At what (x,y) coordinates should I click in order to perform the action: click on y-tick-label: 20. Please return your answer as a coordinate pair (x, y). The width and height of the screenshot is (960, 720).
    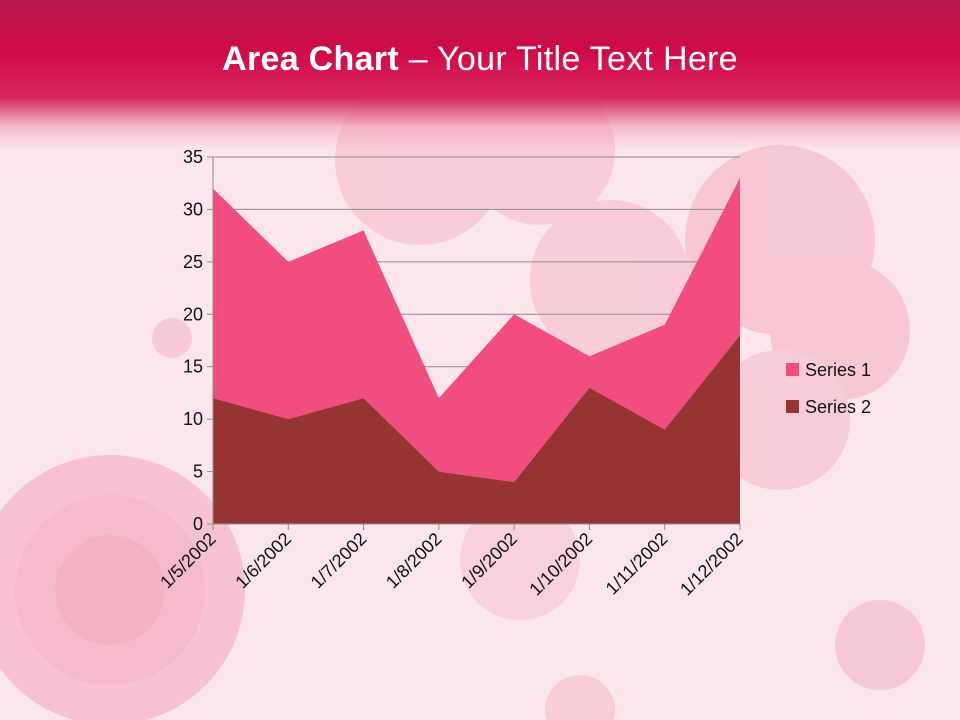
    Looking at the image, I should click on (193, 314).